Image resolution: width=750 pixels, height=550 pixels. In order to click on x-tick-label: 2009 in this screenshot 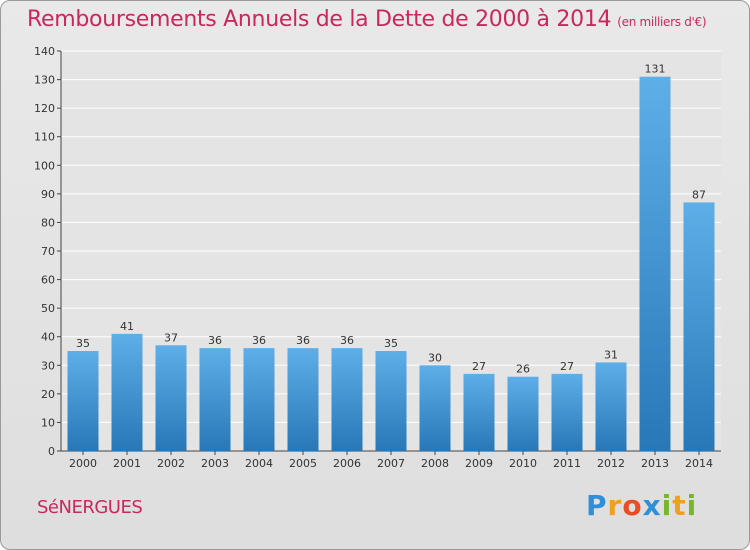, I will do `click(479, 463)`.